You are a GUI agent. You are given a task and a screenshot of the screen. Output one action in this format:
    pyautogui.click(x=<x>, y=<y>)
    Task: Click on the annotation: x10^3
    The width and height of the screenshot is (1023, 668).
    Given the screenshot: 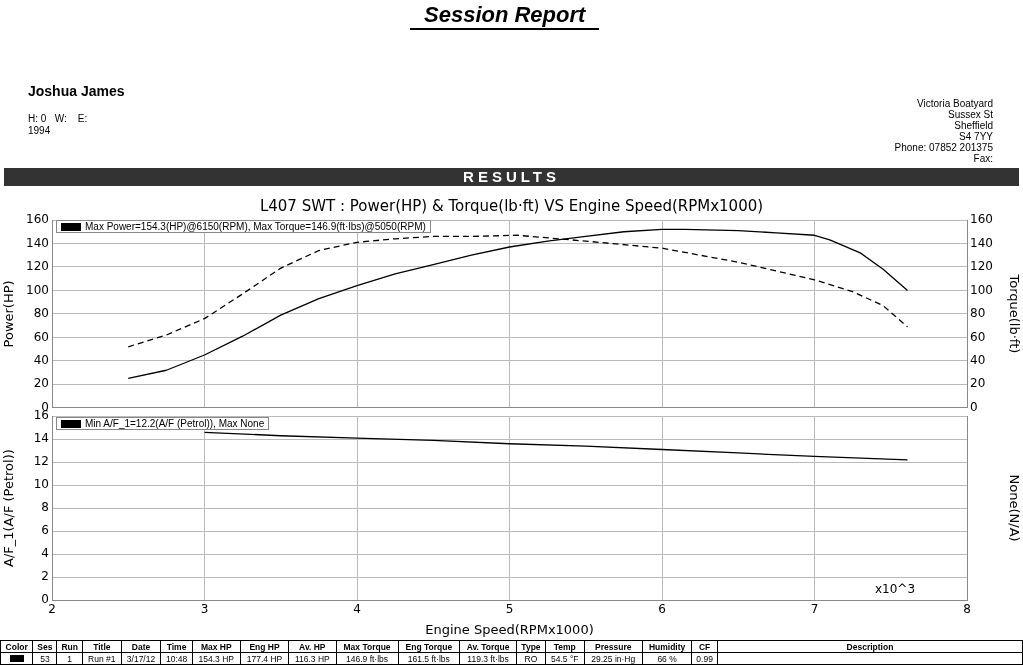 What is the action you would take?
    pyautogui.click(x=895, y=589)
    